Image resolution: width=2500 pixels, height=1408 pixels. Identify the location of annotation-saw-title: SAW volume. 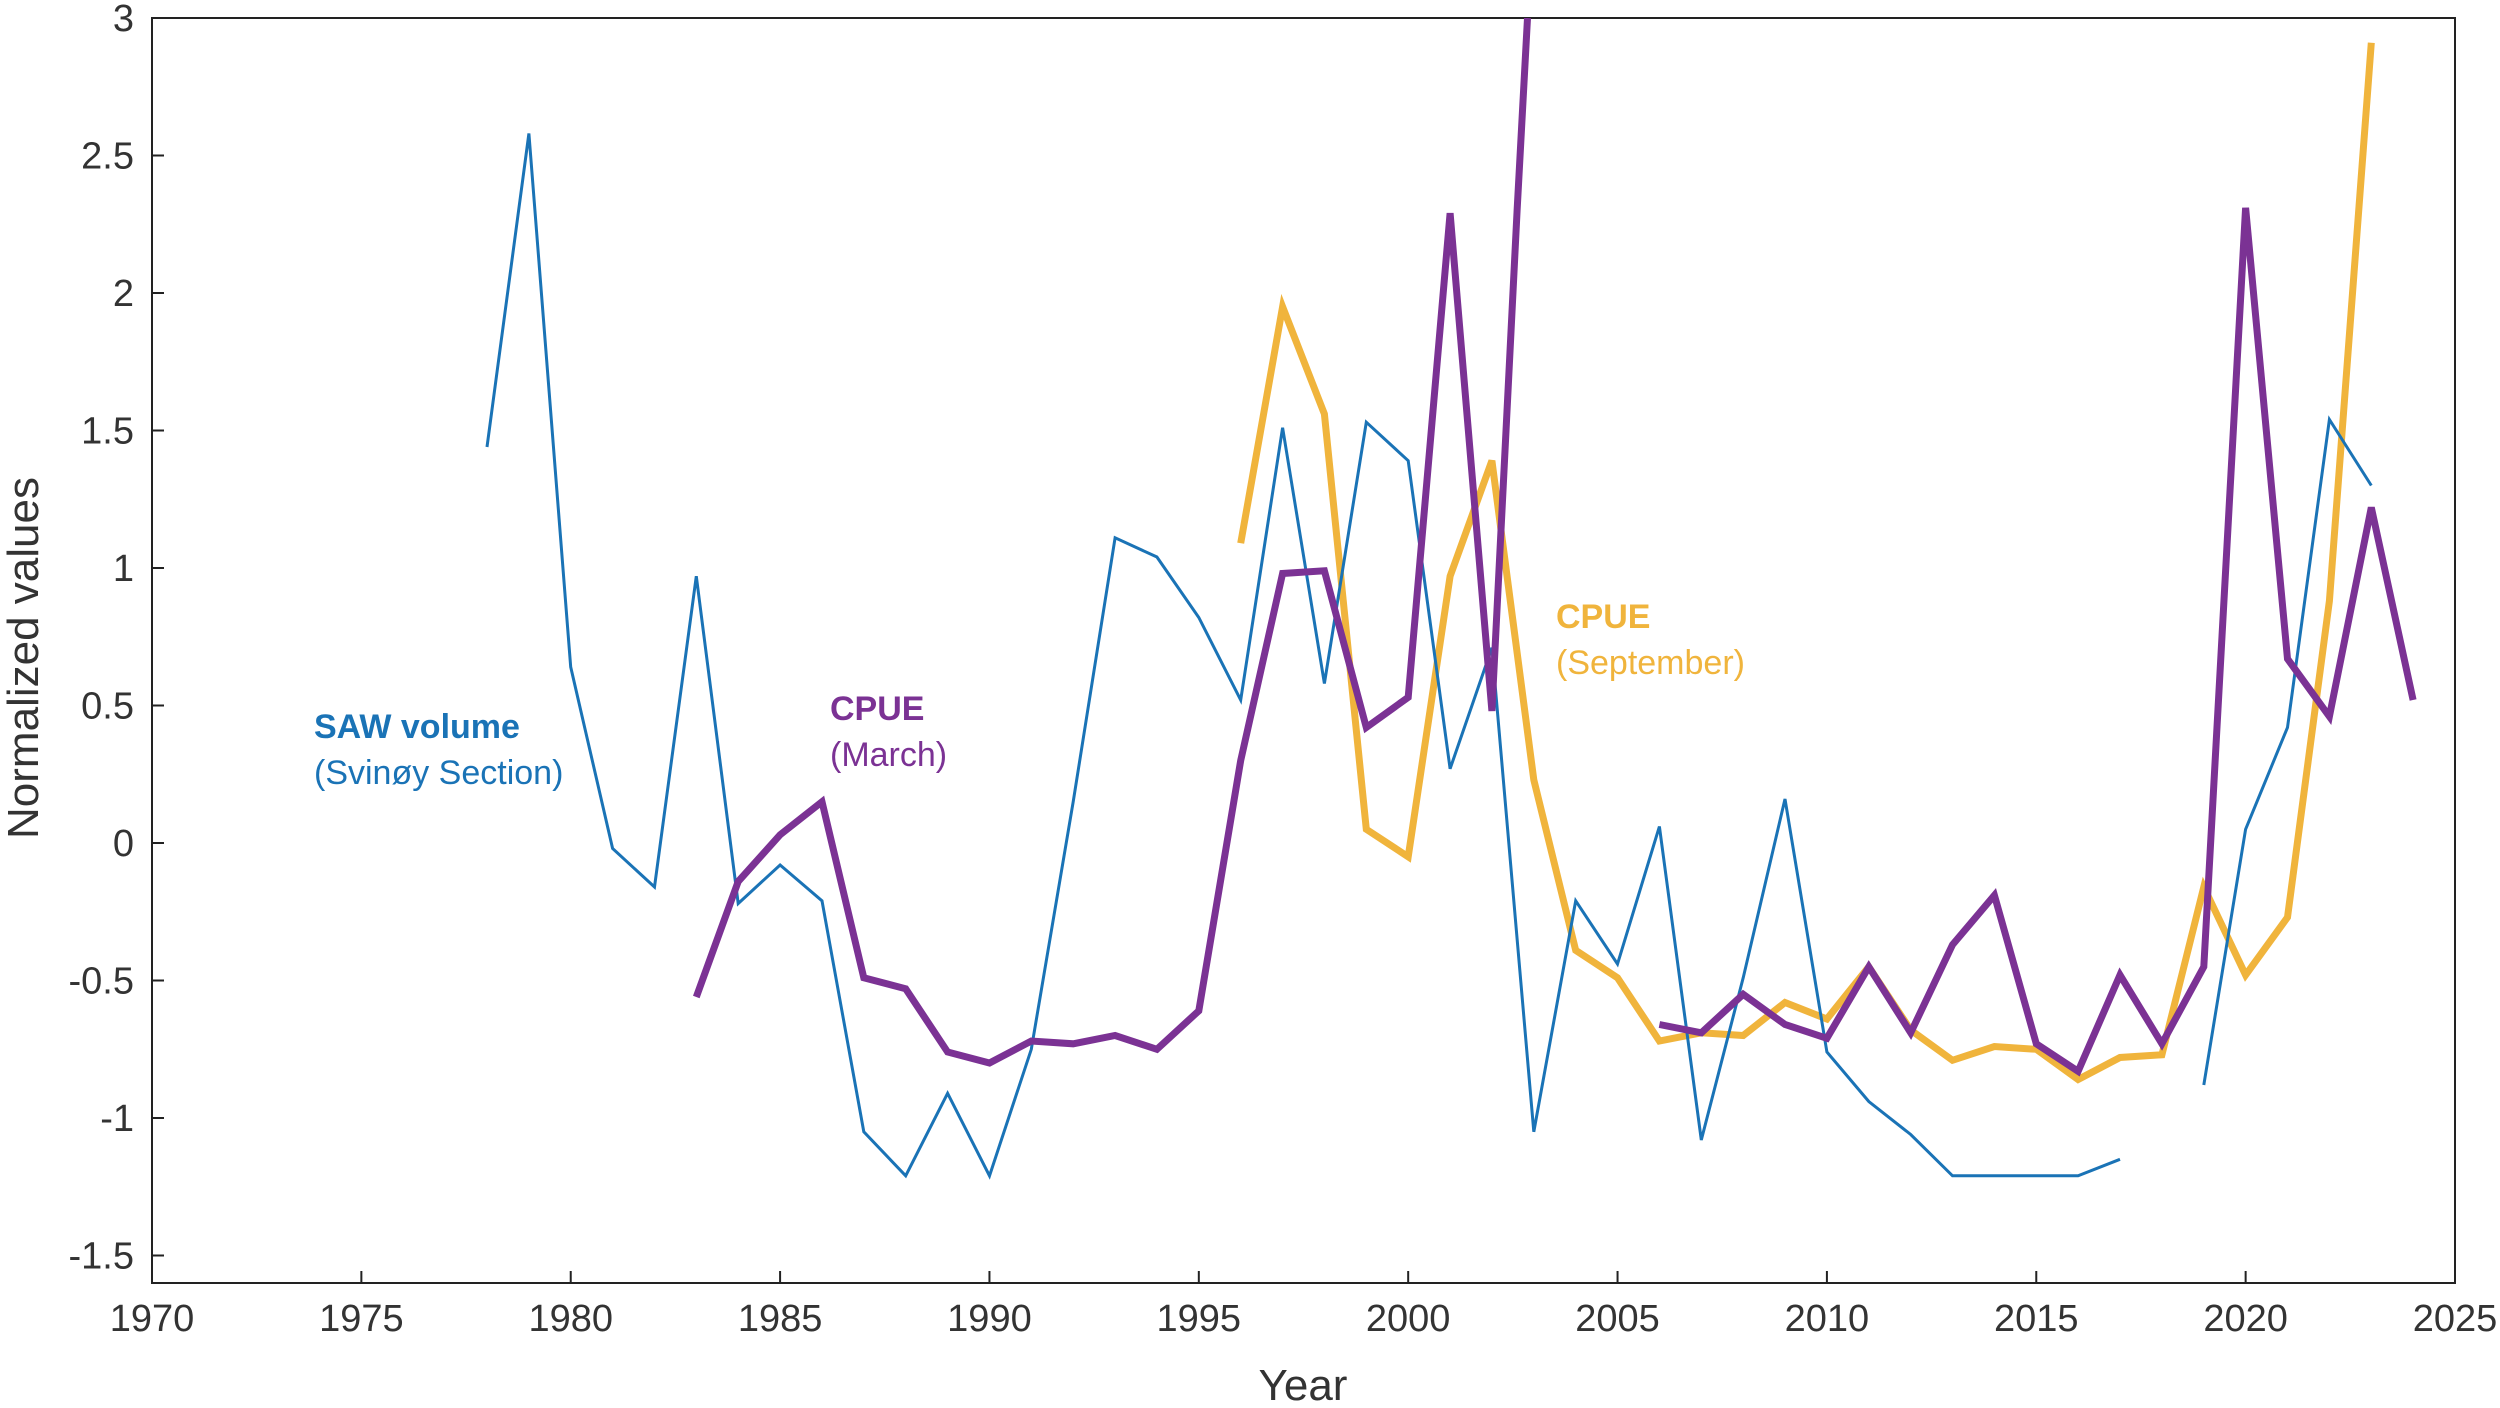
(417, 727).